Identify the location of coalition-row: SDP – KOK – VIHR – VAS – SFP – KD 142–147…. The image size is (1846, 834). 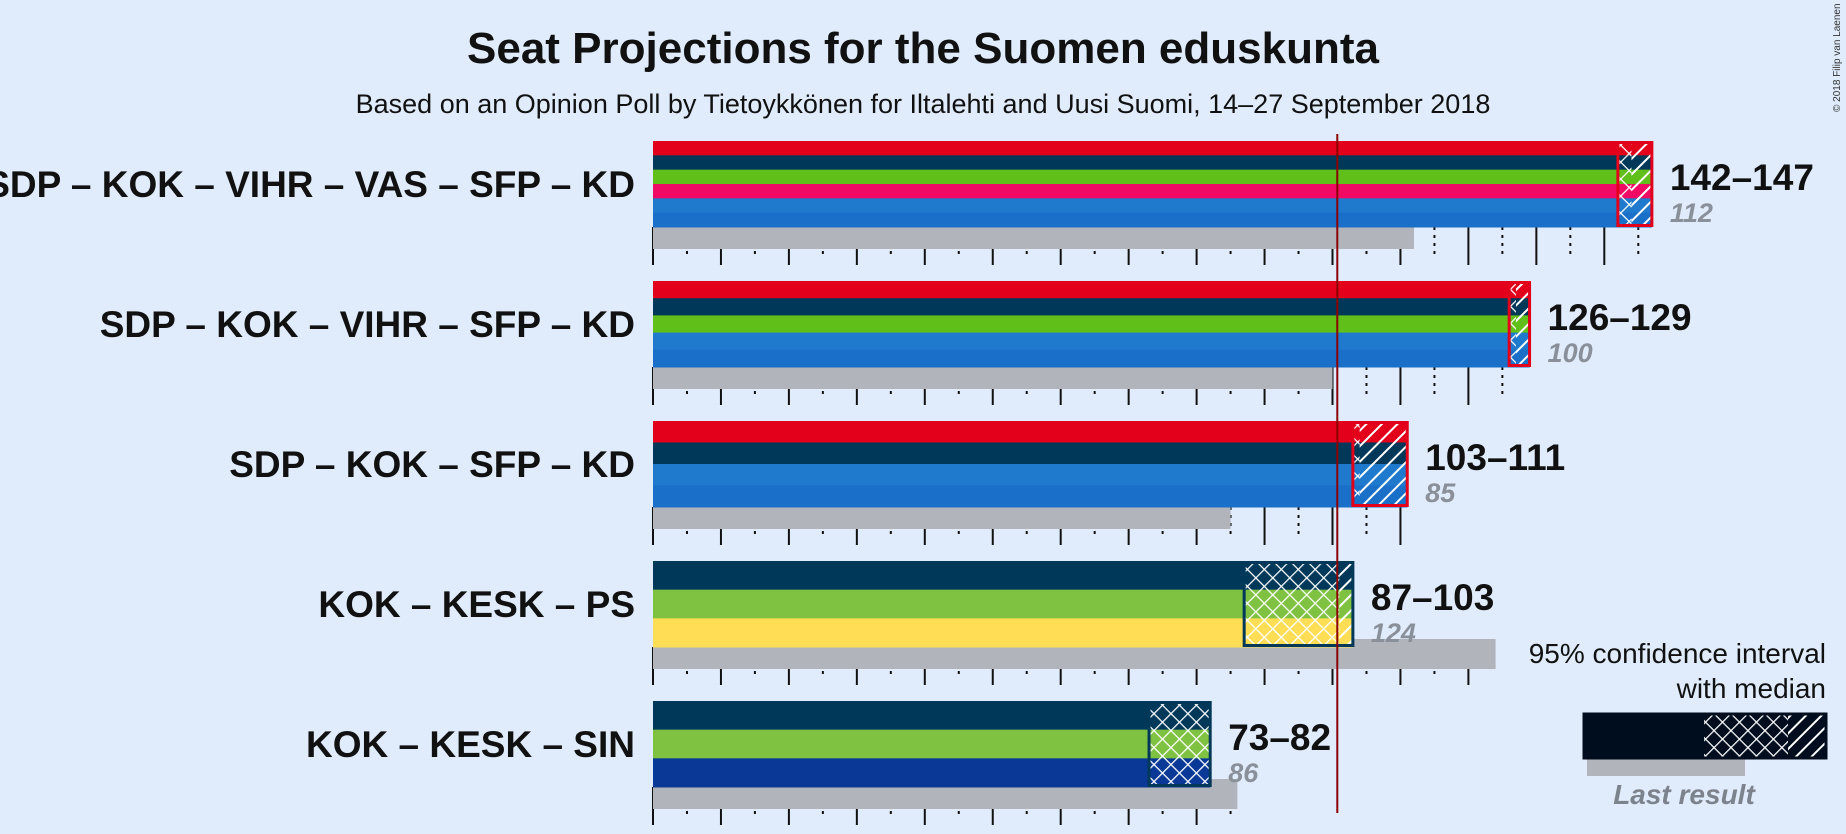
(907, 195).